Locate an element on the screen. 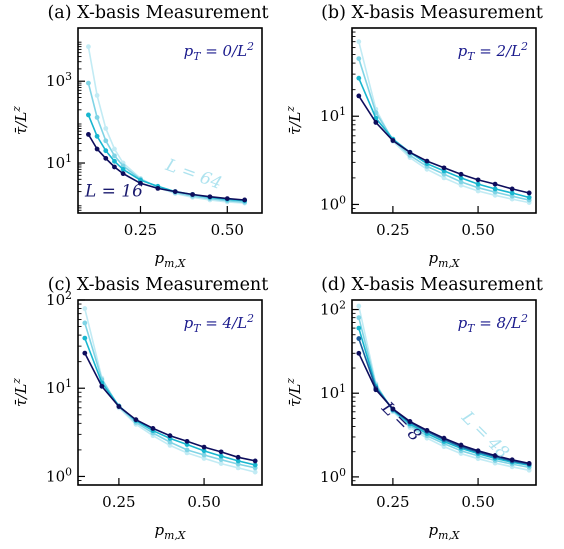  series-label: L = 16 is located at coordinates (113, 192).